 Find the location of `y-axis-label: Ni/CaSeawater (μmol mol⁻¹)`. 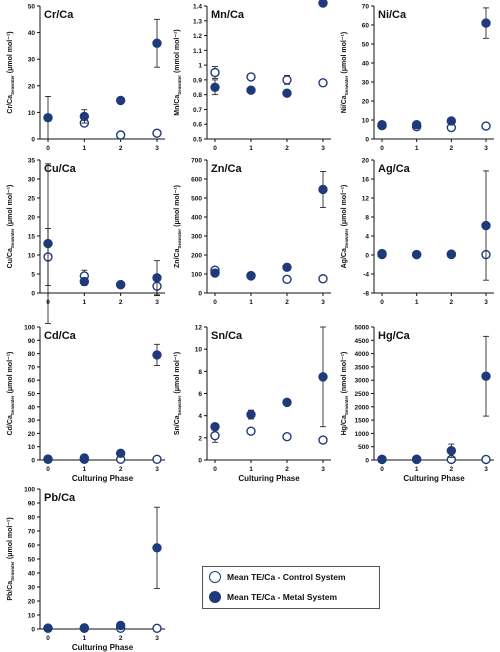

y-axis-label: Ni/CaSeawater (μmol mol⁻¹) is located at coordinates (345, 72).